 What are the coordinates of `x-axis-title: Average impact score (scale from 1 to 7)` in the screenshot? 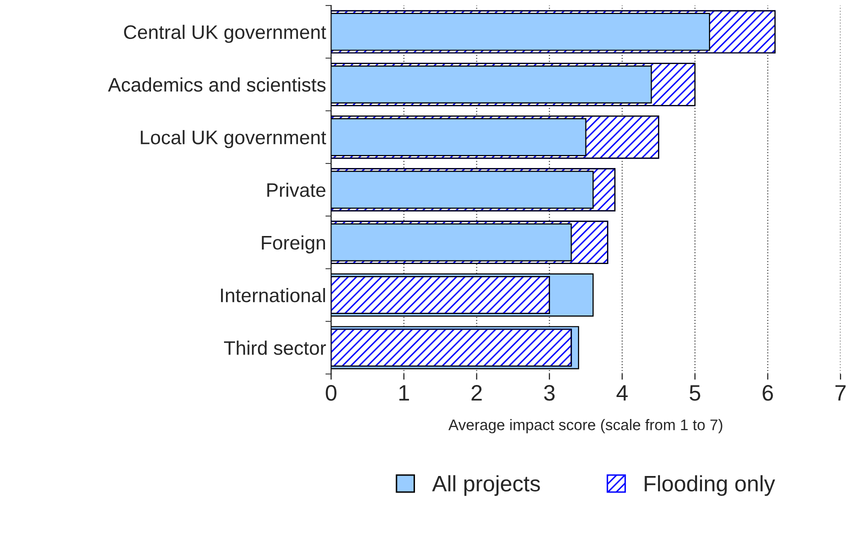 It's located at (585, 426).